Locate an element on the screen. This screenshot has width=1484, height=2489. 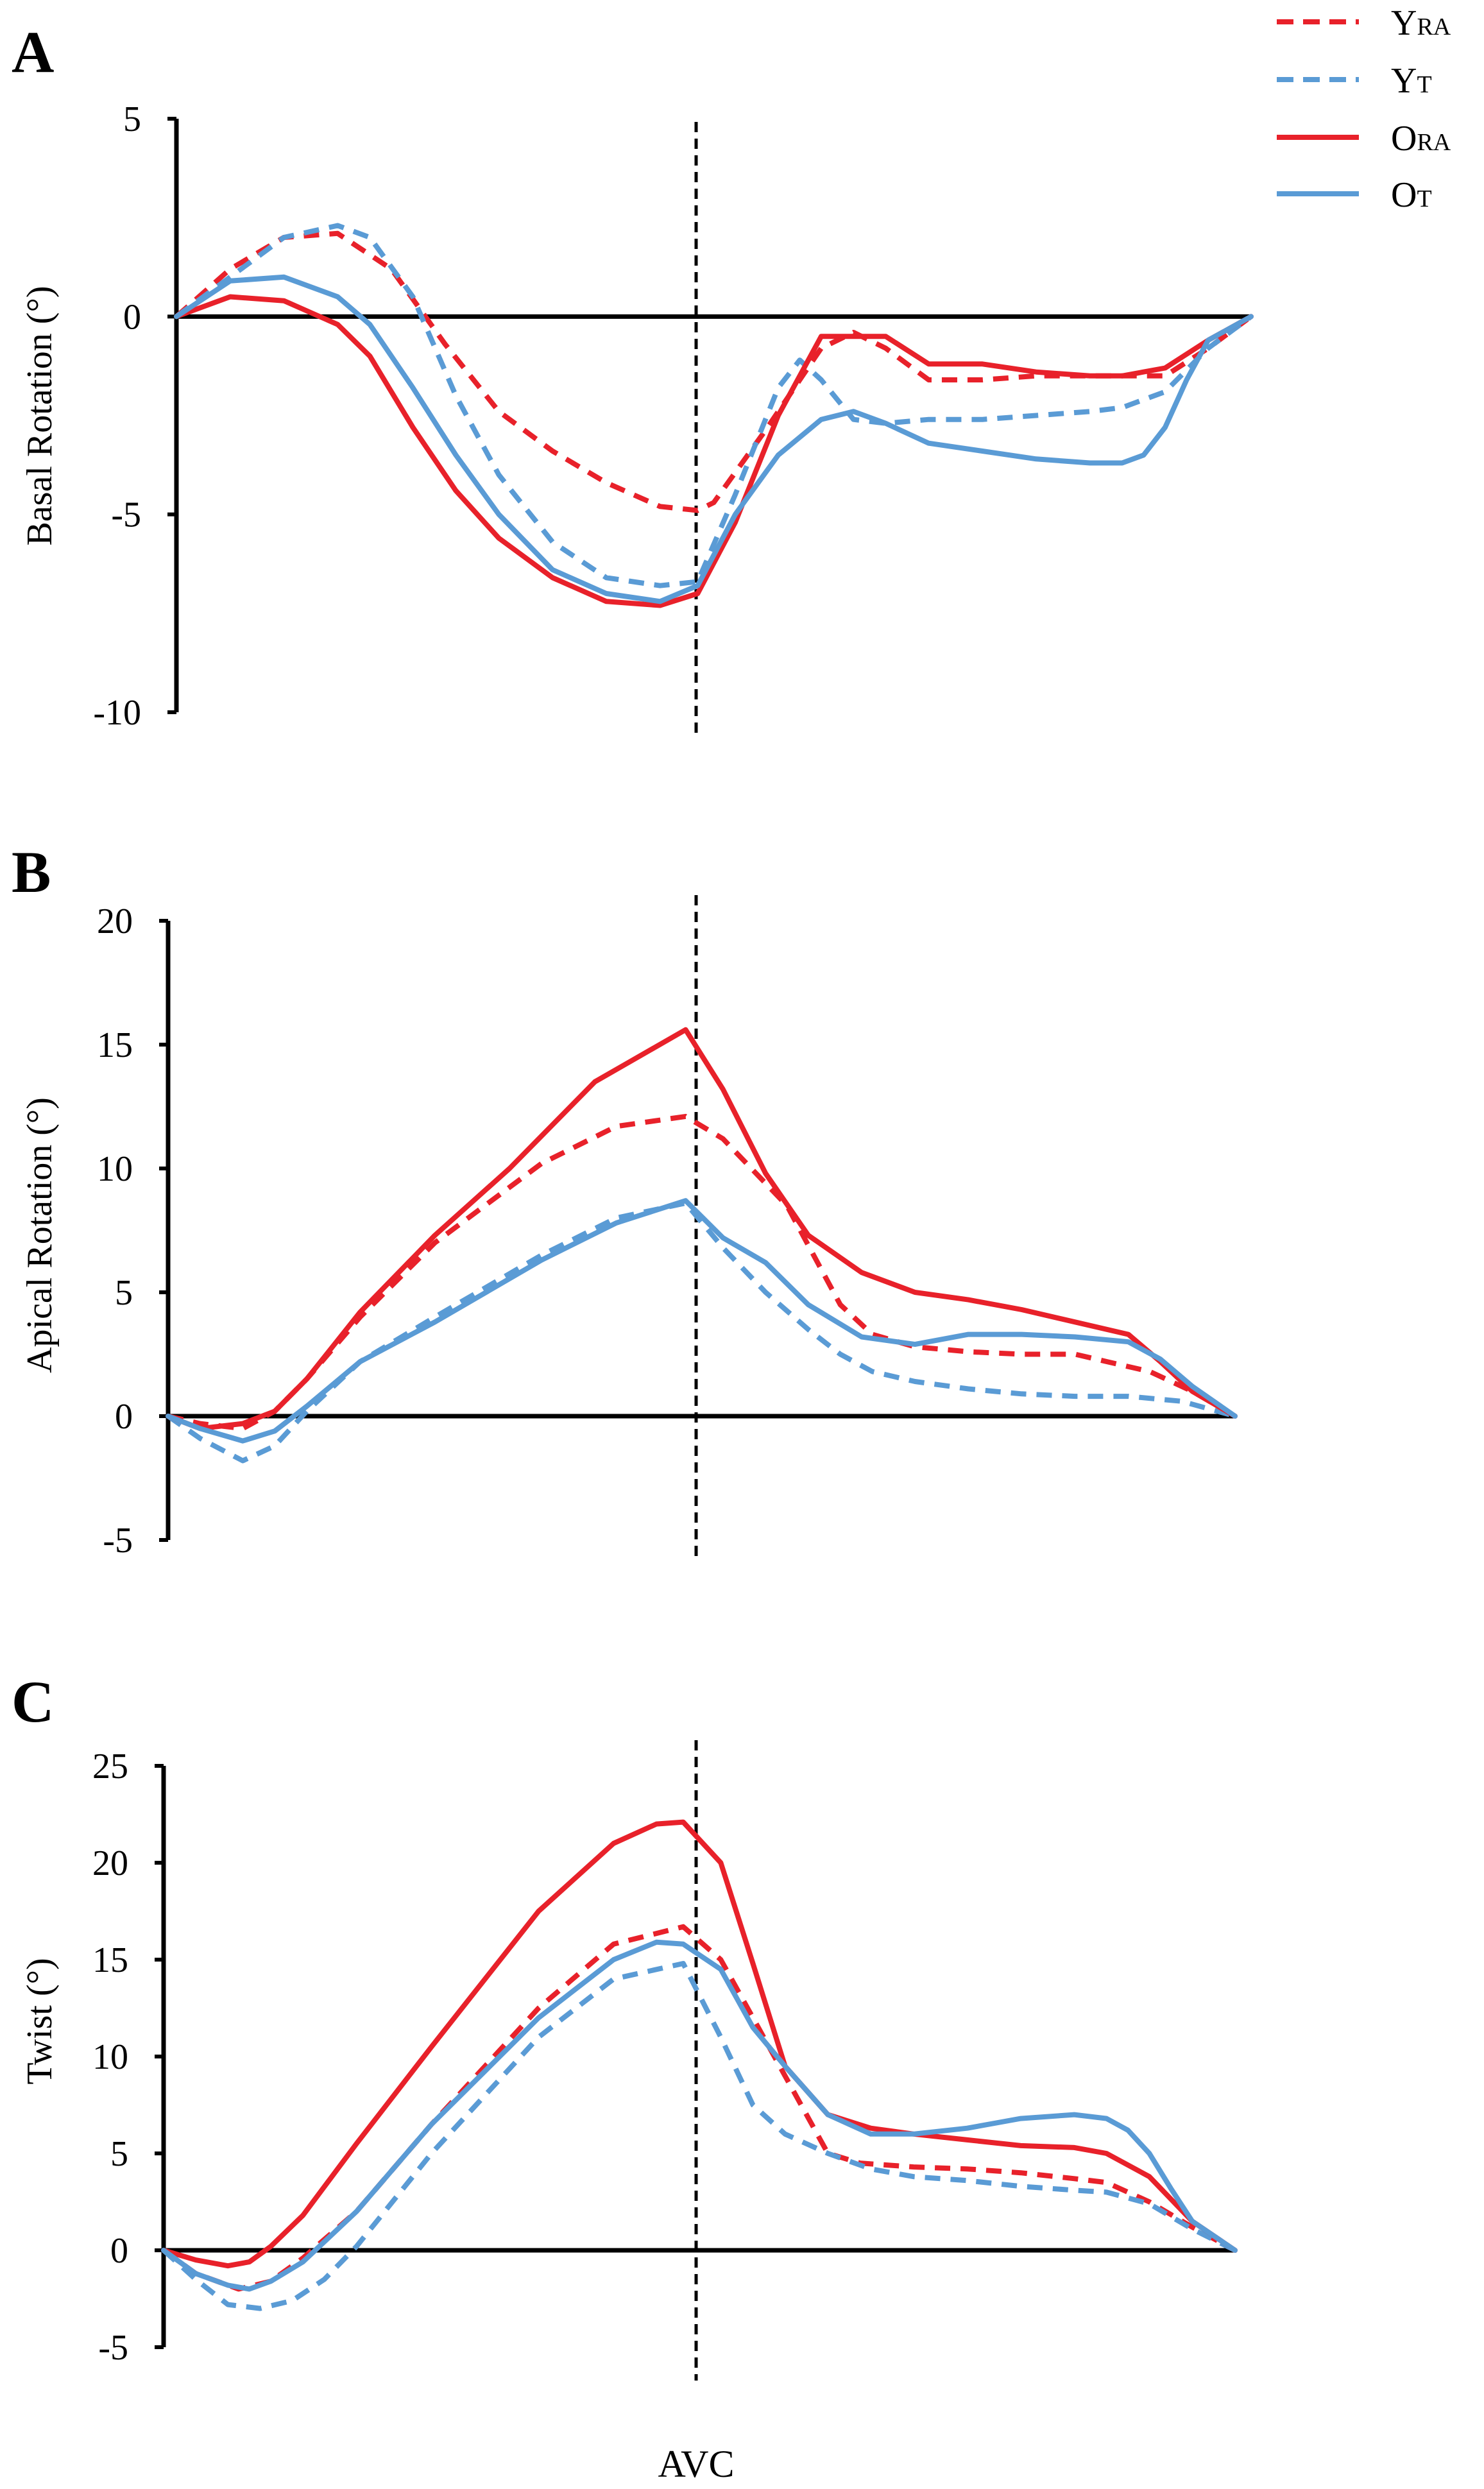
y-axis-title: Twist (°) is located at coordinates (40, 2021).